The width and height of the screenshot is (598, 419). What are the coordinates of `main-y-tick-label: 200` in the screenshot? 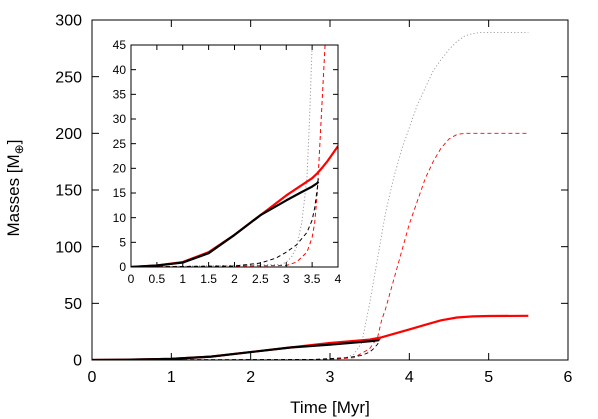 It's located at (68, 134).